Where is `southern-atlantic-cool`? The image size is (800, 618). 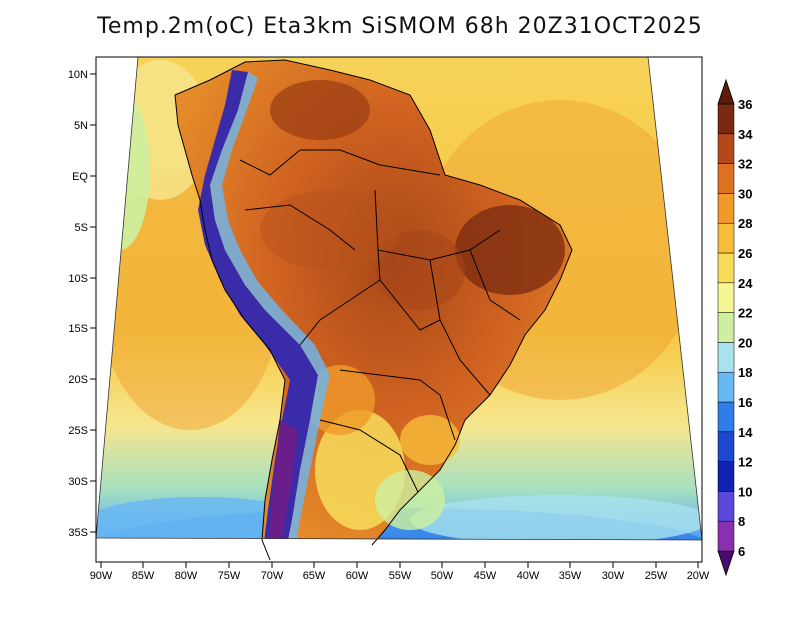 southern-atlantic-cool is located at coordinates (556, 517).